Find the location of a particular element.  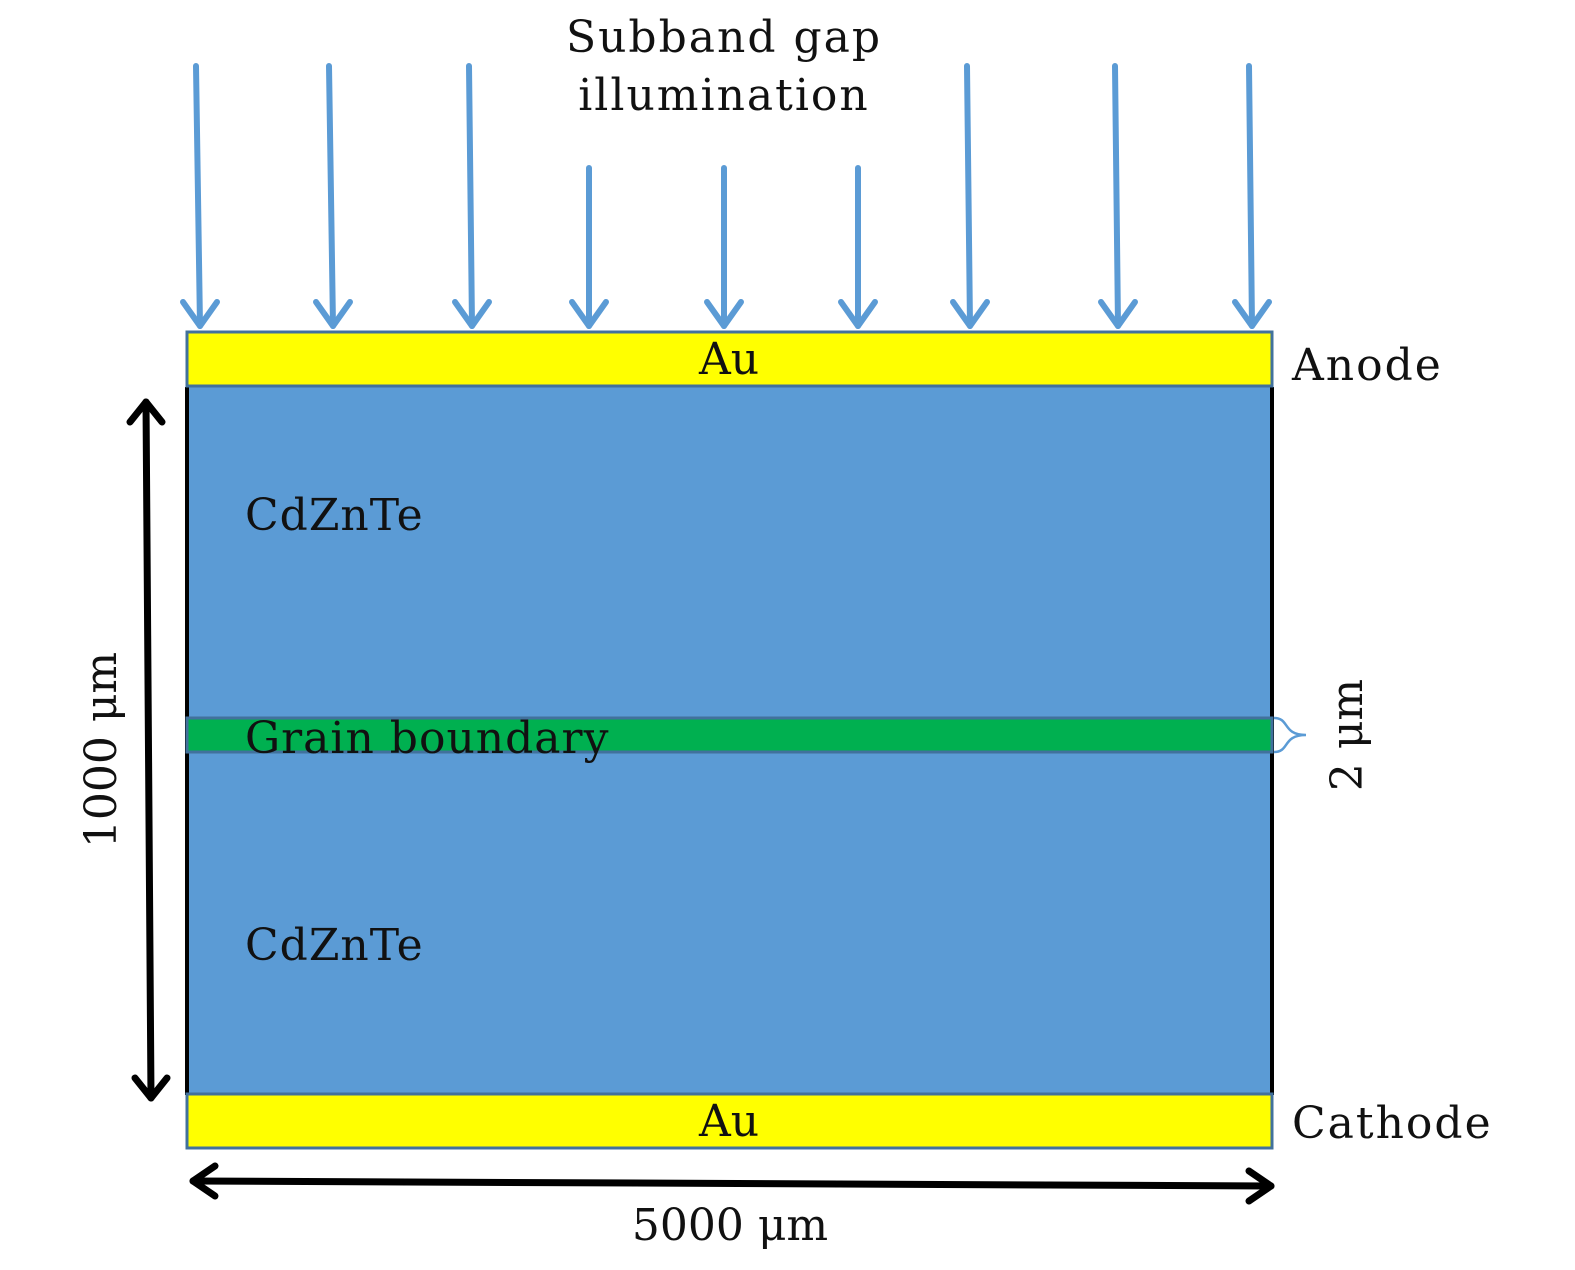

width-dimension-arrow is located at coordinates (732, 1183).